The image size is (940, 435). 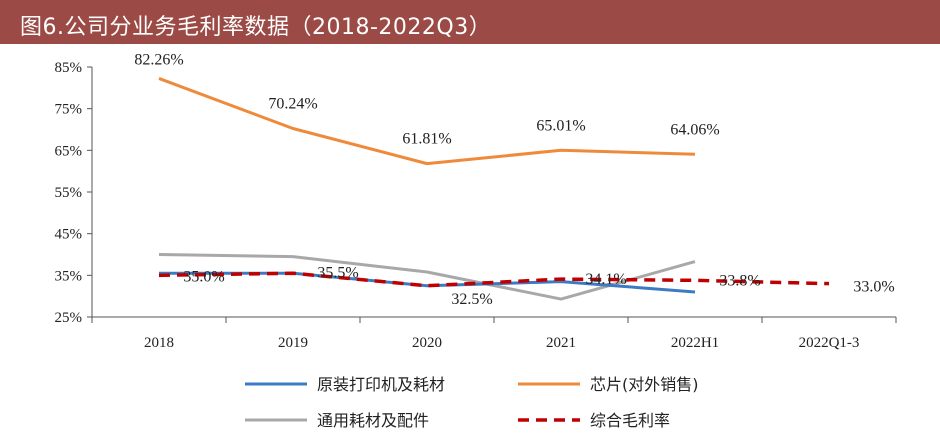 What do you see at coordinates (427, 121) in the screenshot?
I see `series-line-chip` at bounding box center [427, 121].